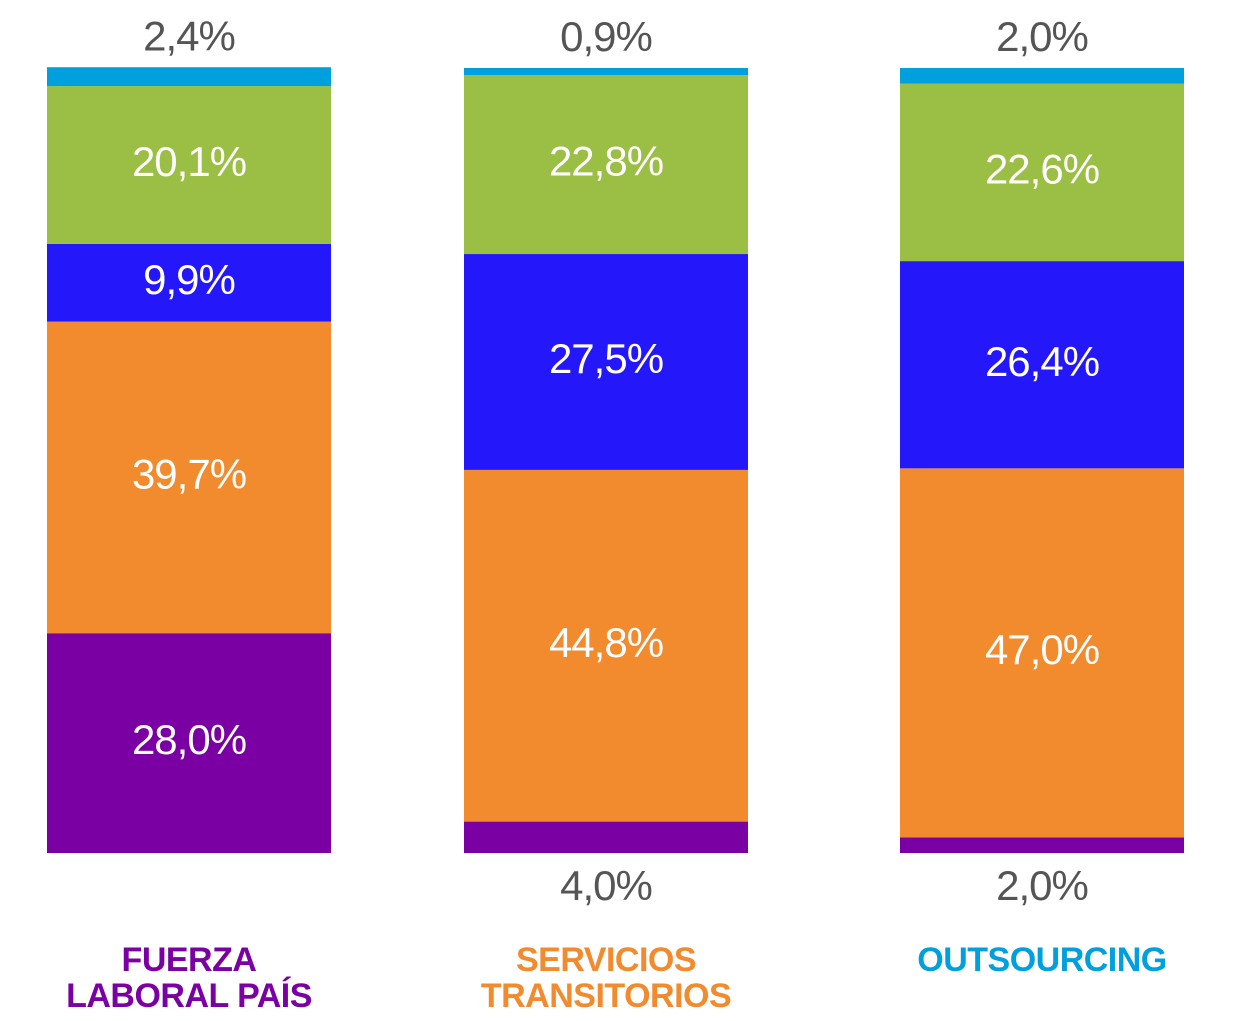  I want to click on category-label: OUTSOURCING, so click(1042, 960).